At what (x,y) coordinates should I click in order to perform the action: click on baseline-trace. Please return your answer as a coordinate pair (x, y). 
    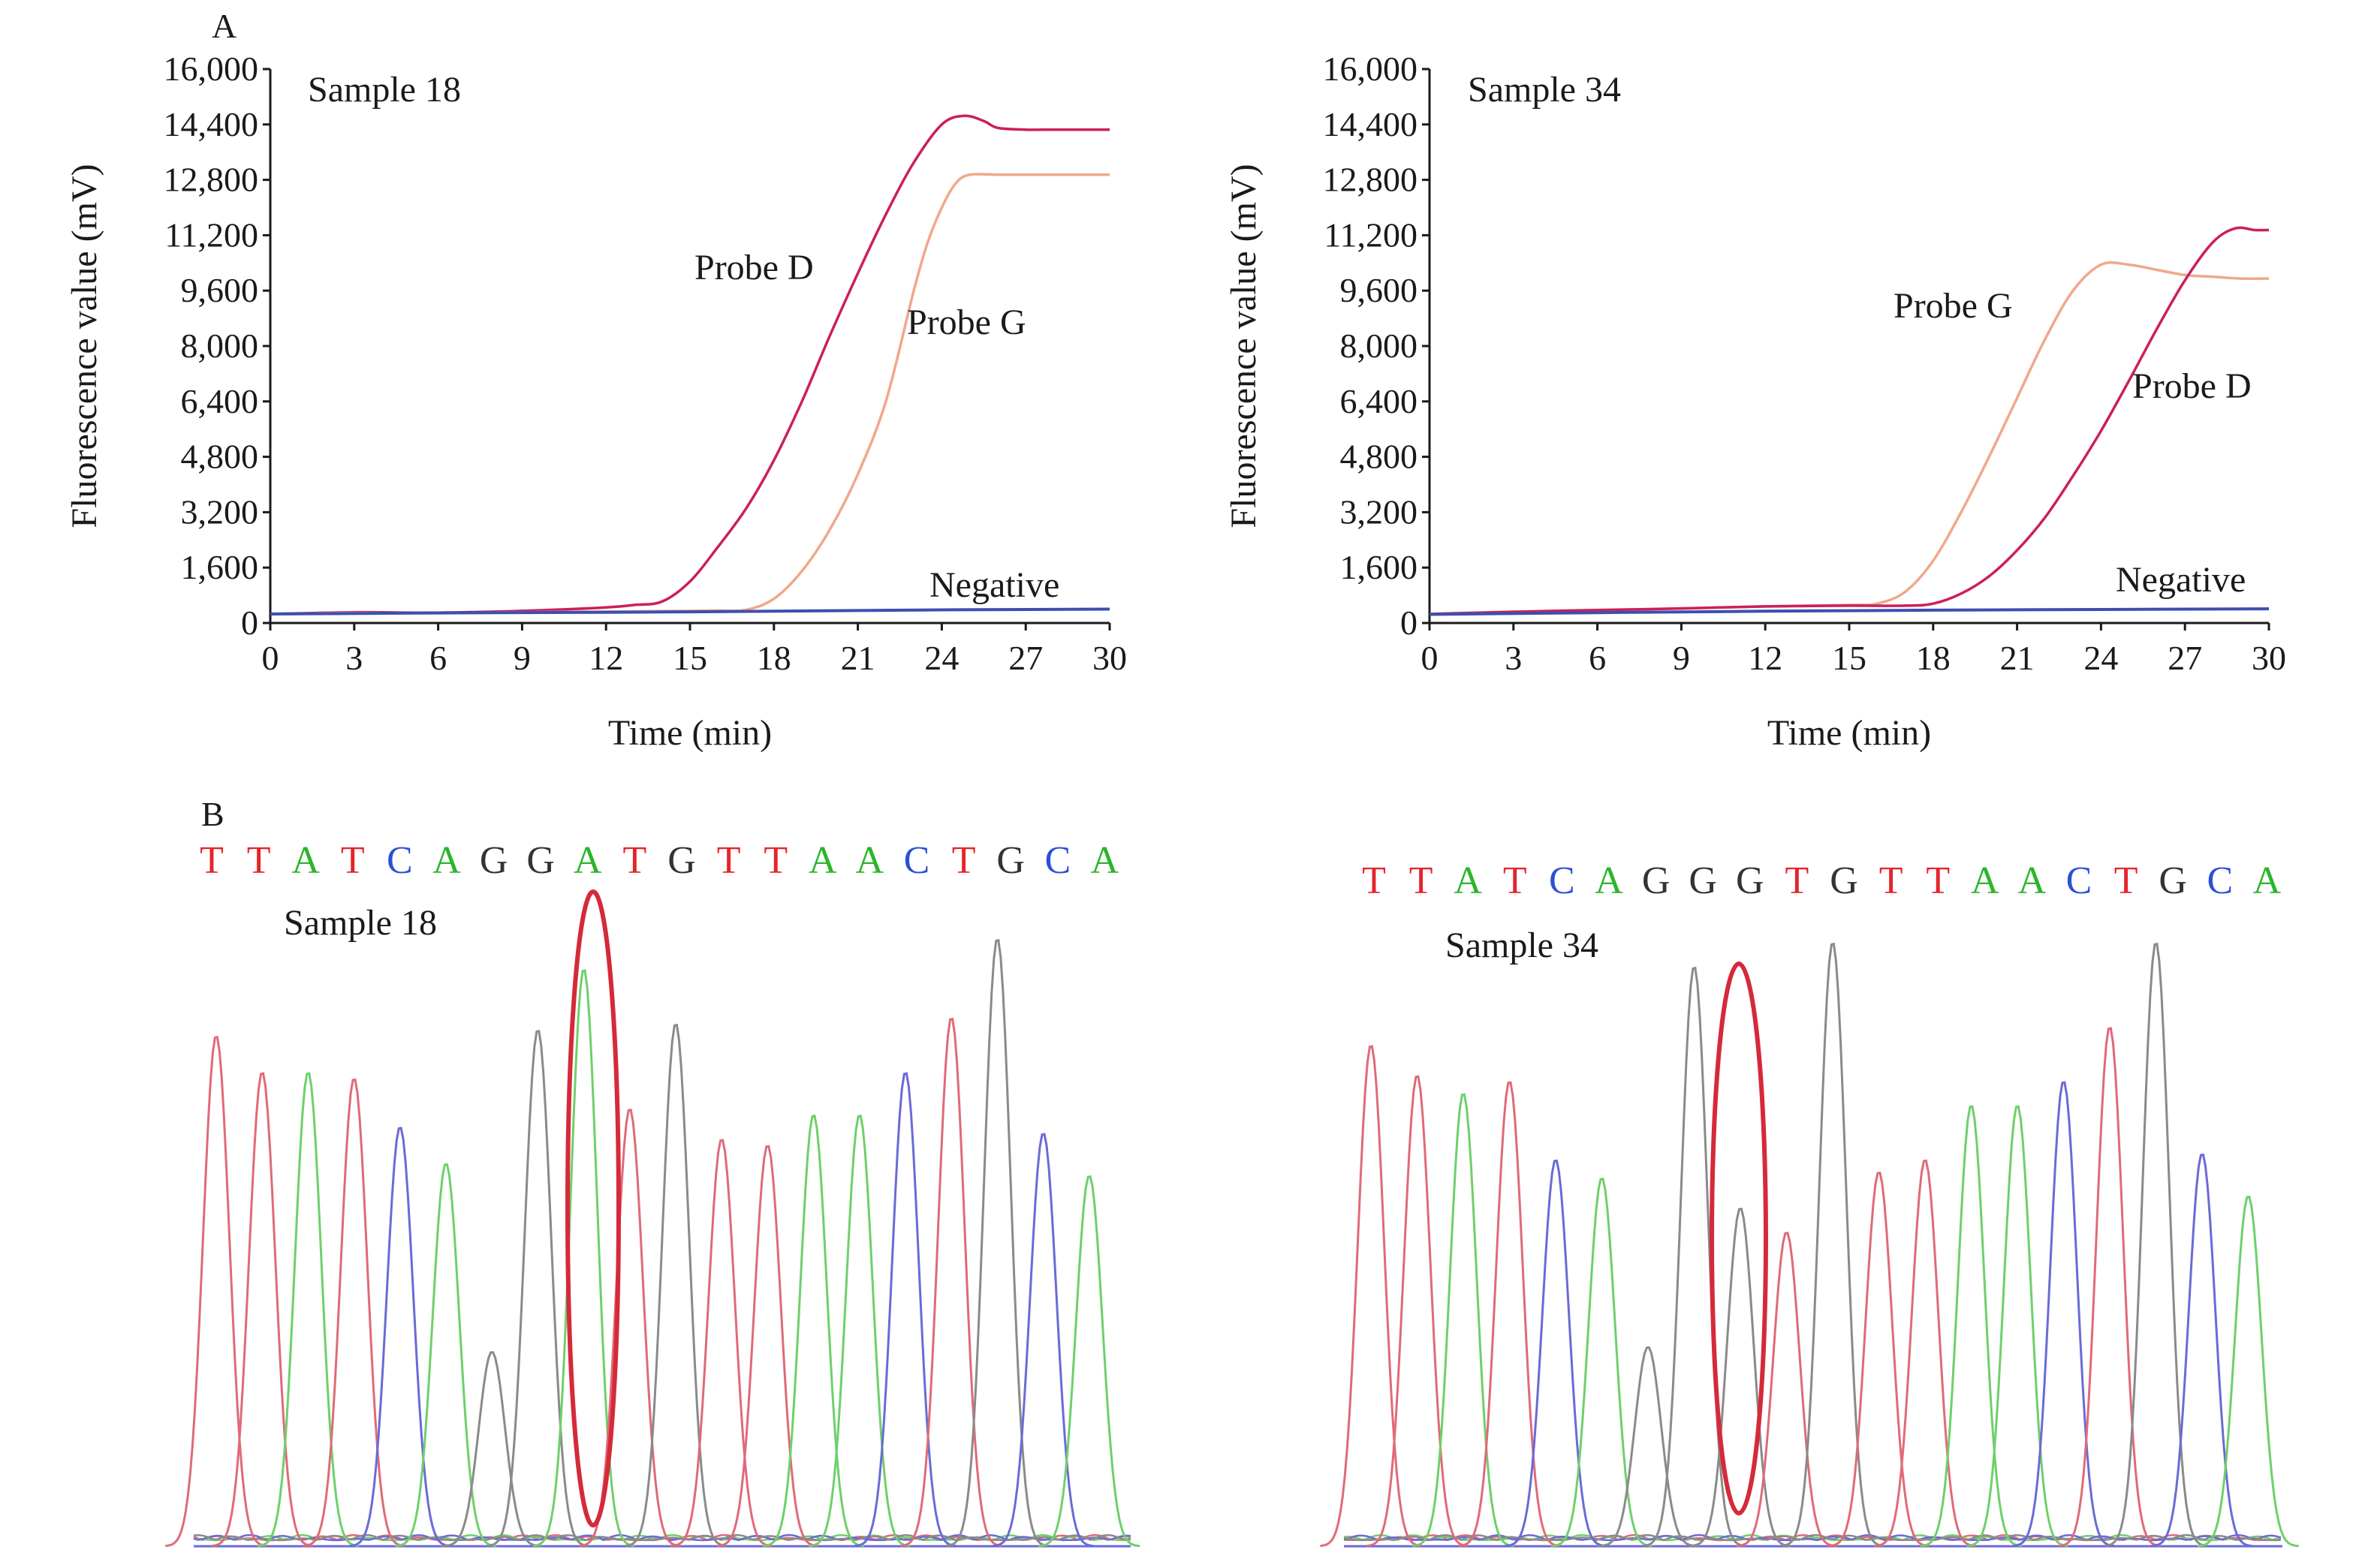
    Looking at the image, I should click on (1812, 1537).